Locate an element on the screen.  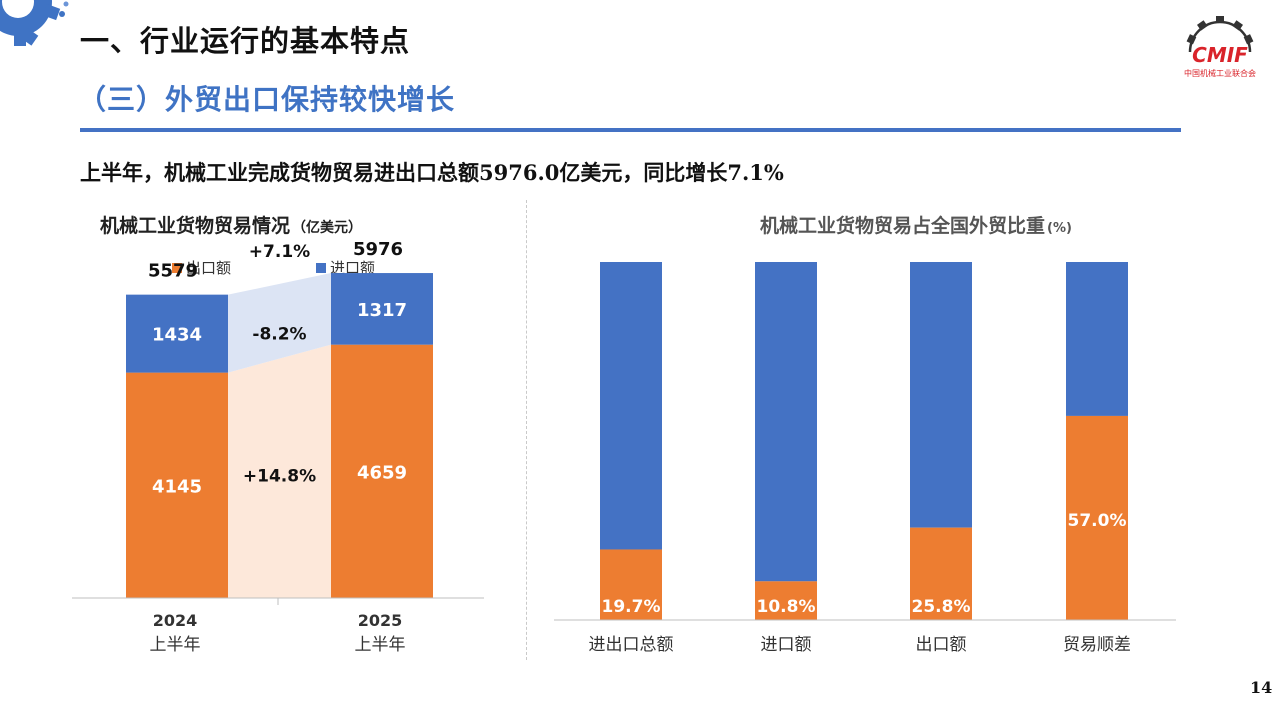
x-axis-labels: 进出口总额 进口额 出口额 贸易顺差 is located at coordinates (860, 645).